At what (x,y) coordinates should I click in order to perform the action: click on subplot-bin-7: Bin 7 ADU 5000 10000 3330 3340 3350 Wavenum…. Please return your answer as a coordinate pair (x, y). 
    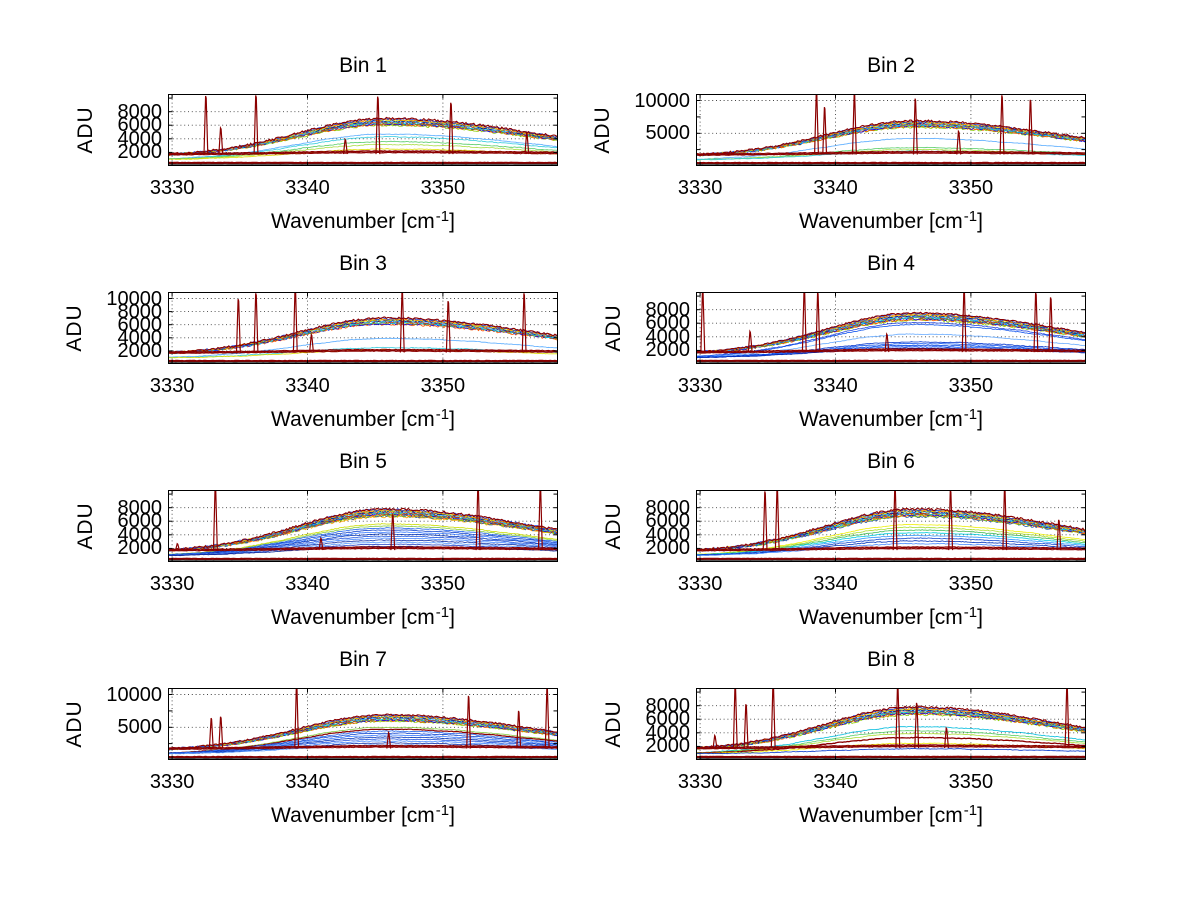
    Looking at the image, I should click on (310, 737).